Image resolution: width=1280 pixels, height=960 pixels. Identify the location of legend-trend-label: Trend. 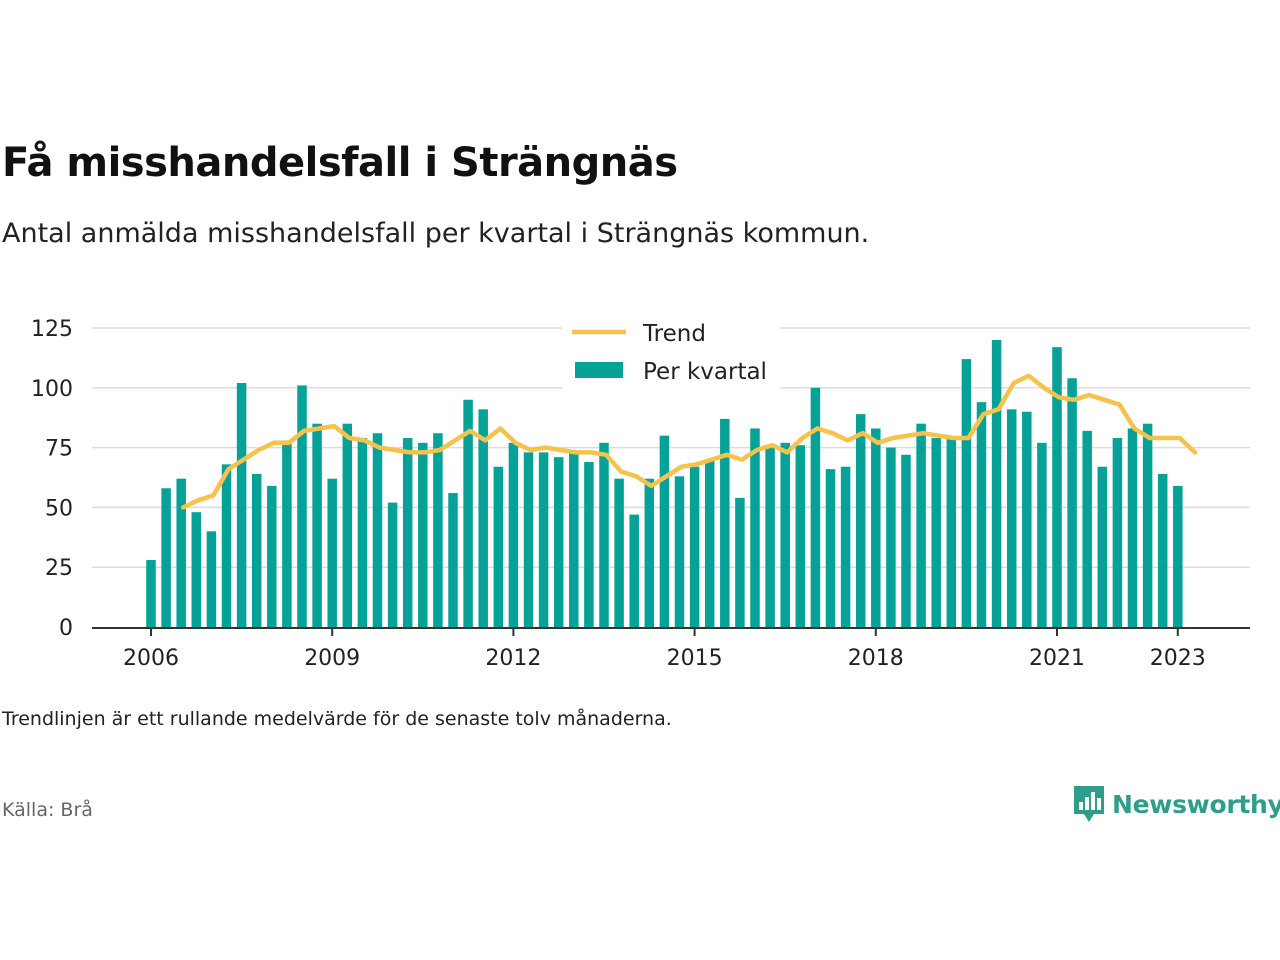
(674, 334).